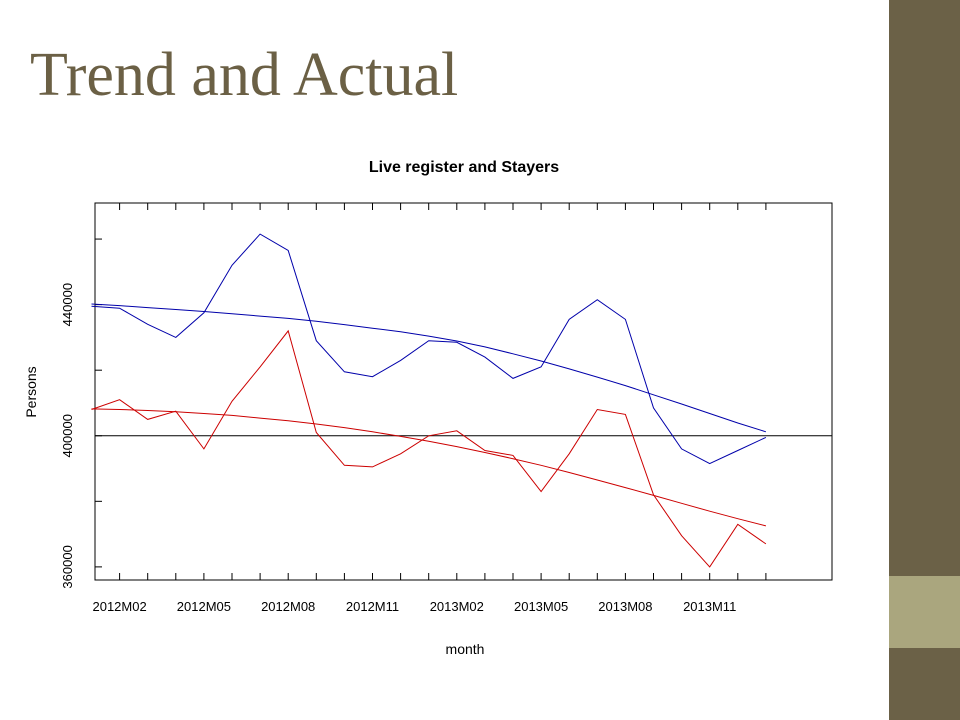 This screenshot has height=720, width=960. I want to click on decorative-side-bar-top, so click(924, 288).